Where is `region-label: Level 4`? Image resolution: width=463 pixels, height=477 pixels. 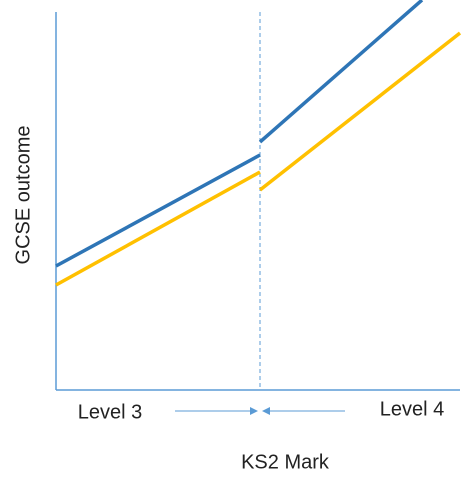
region-label: Level 4 is located at coordinates (412, 409).